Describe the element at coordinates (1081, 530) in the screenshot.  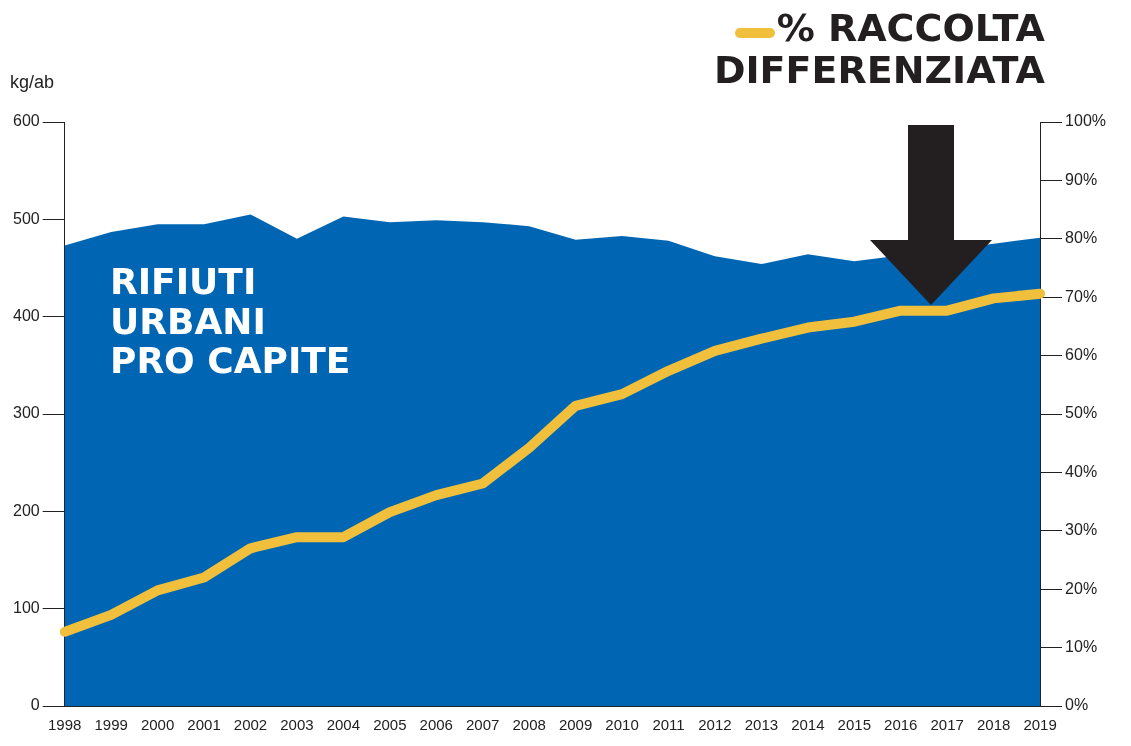
I see `y2-tick-label: 30%` at that location.